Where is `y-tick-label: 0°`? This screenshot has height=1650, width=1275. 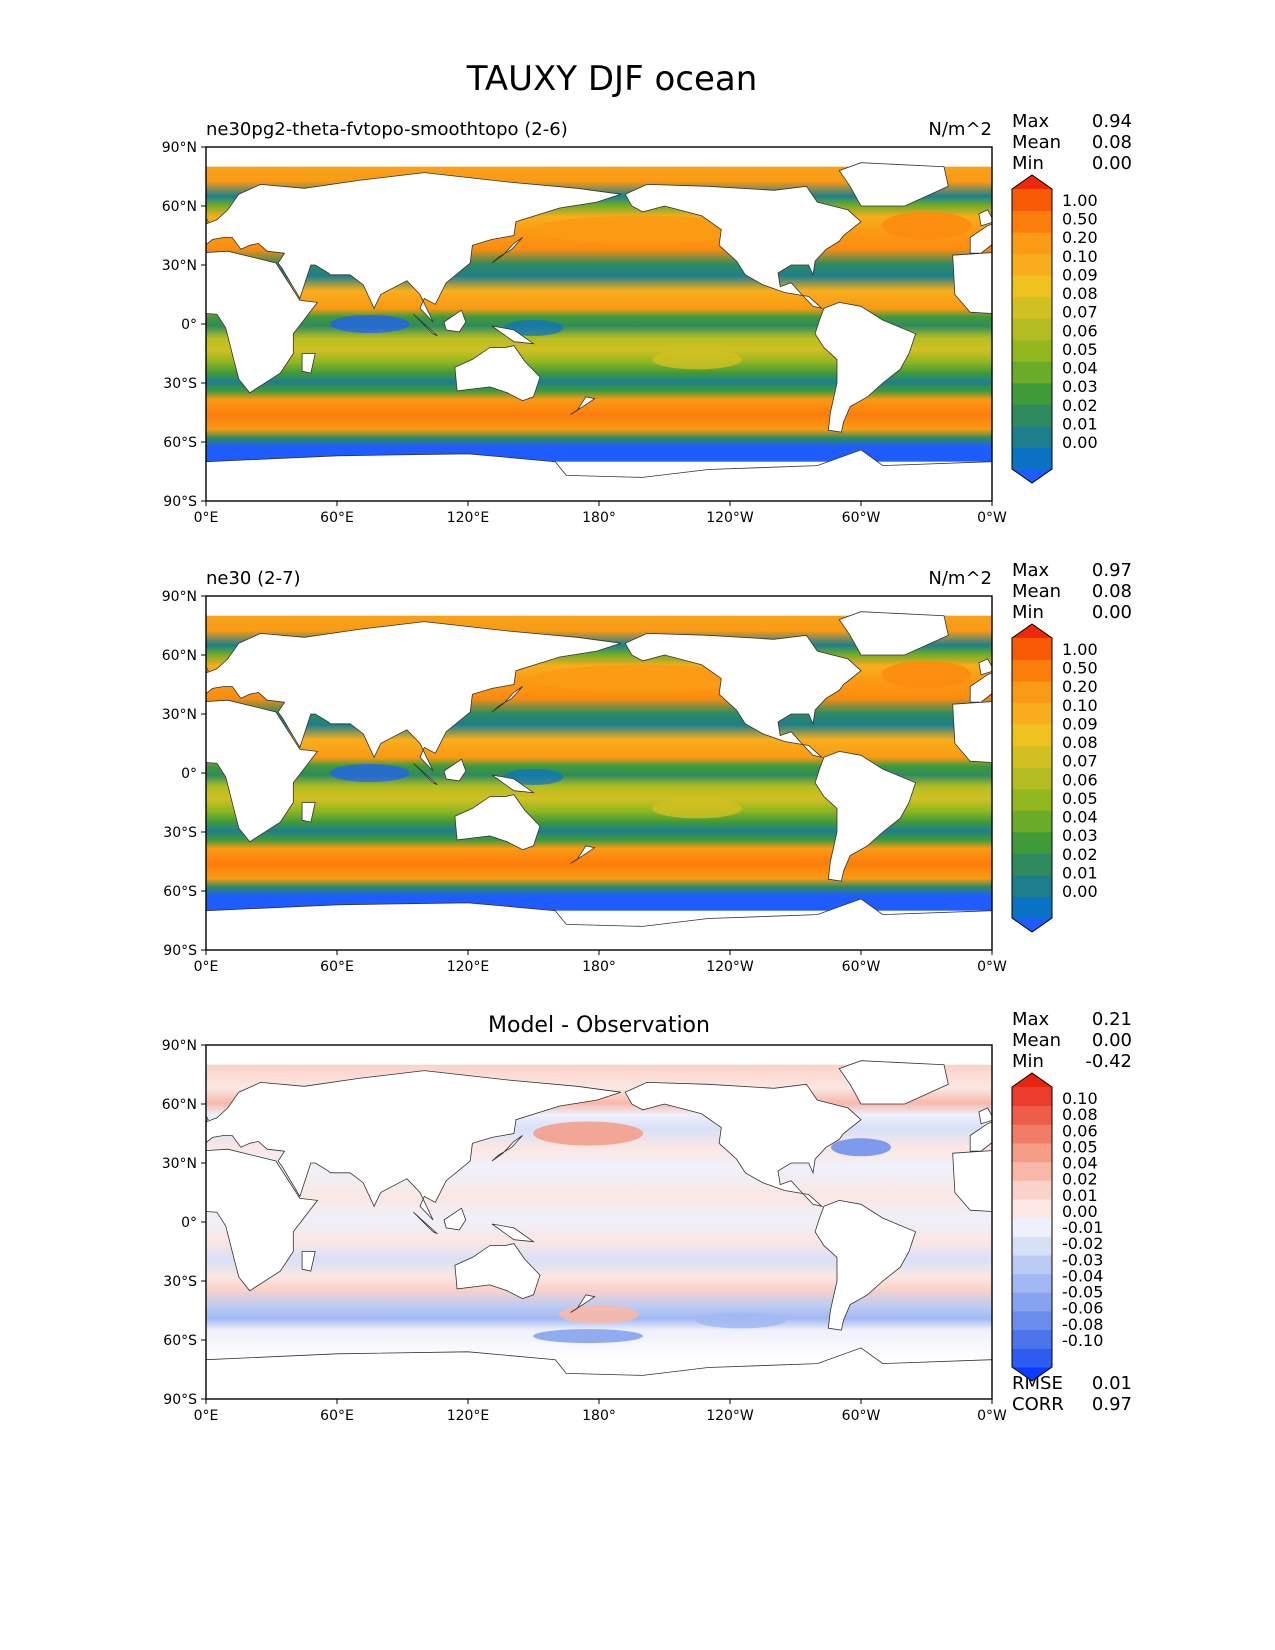 y-tick-label: 0° is located at coordinates (189, 774).